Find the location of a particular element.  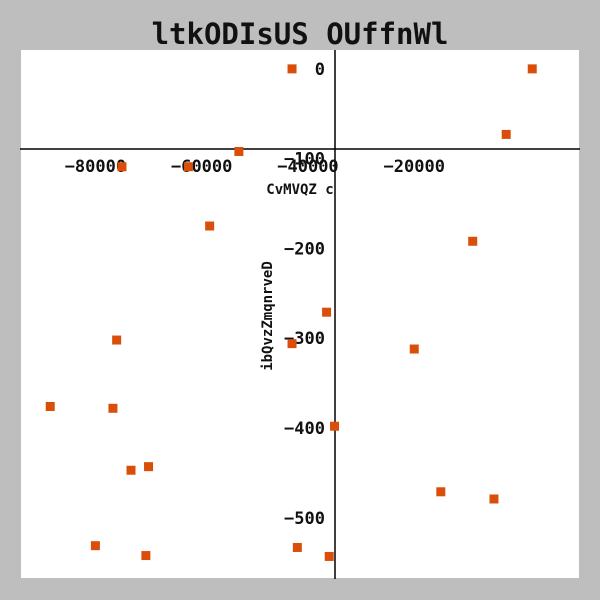

x-axis-label: CvMVQZ c is located at coordinates (299, 190).